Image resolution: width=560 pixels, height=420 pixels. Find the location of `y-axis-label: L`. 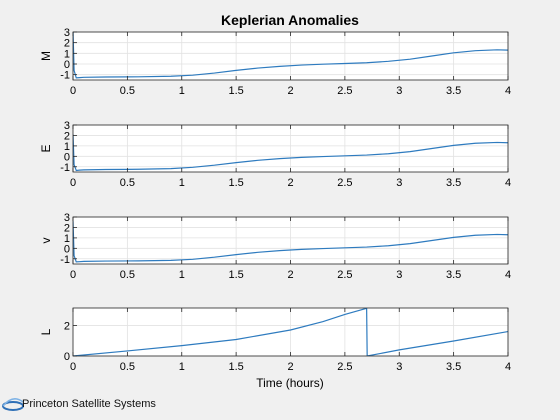

y-axis-label: L is located at coordinates (46, 331).